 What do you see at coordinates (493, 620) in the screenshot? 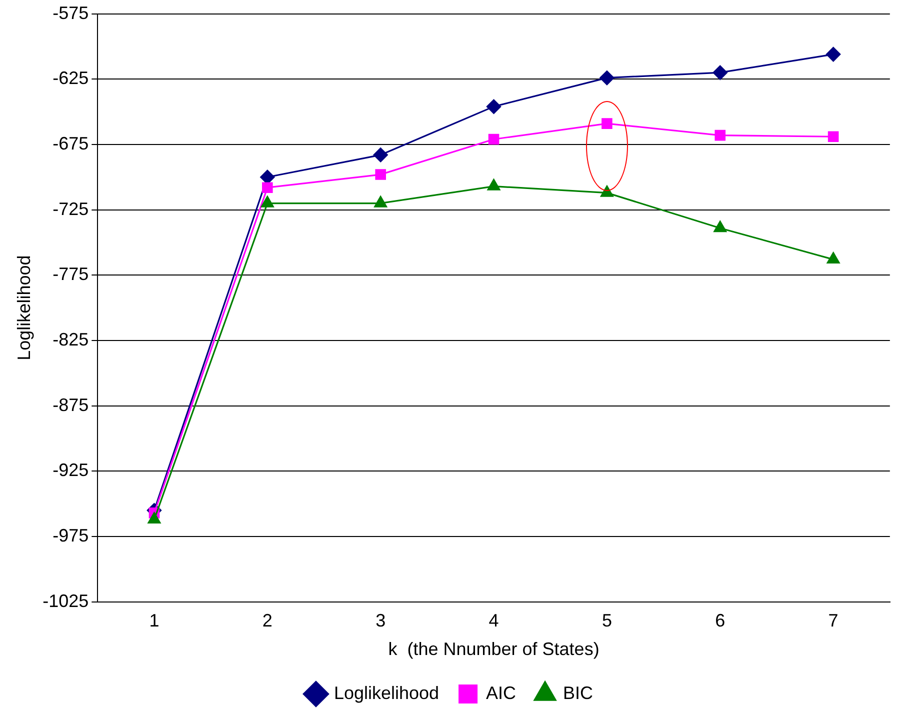
I see `x-tick-label: 4` at bounding box center [493, 620].